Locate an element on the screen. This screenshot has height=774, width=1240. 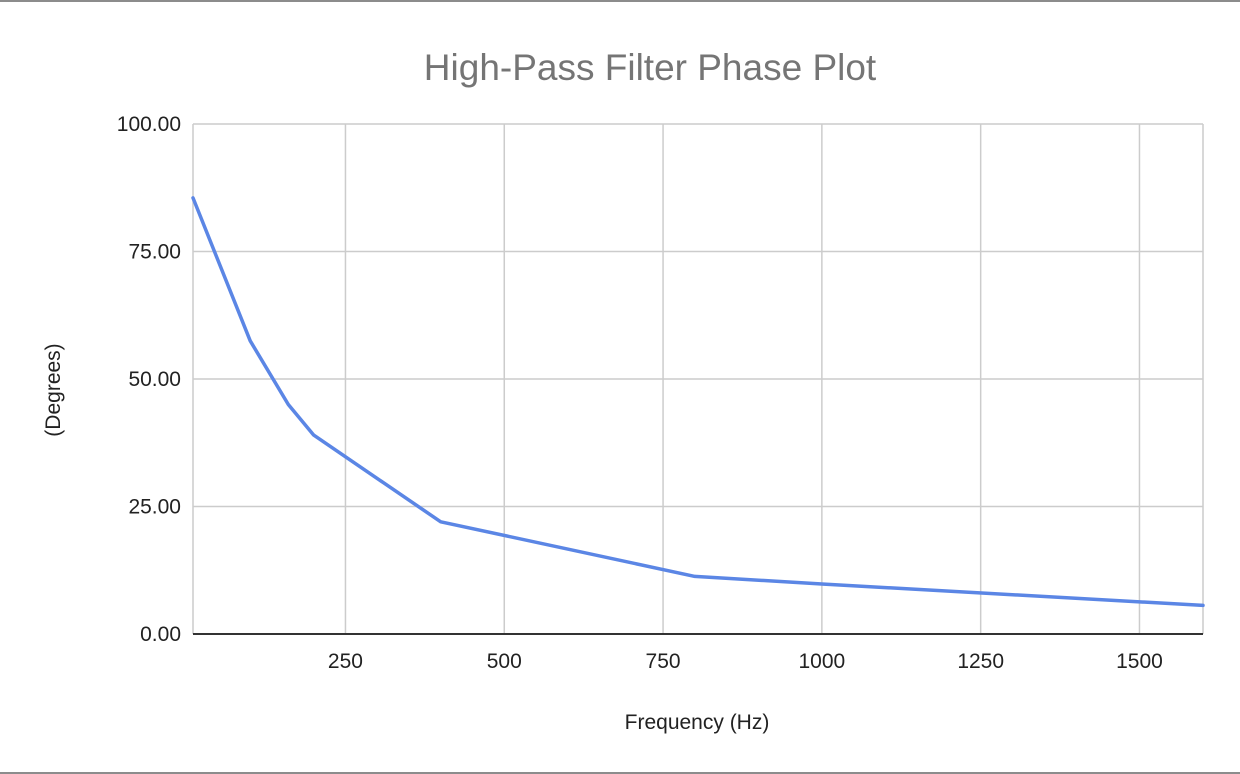
y-tick-label-1: 25.00 is located at coordinates (154, 507).